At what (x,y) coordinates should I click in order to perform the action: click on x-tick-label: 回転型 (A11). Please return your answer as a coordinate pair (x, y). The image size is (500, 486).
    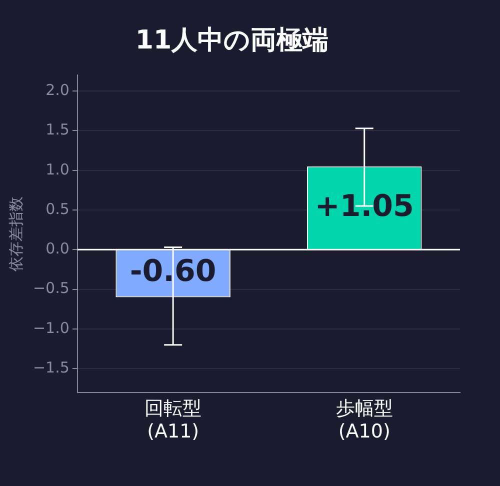
    Looking at the image, I should click on (173, 420).